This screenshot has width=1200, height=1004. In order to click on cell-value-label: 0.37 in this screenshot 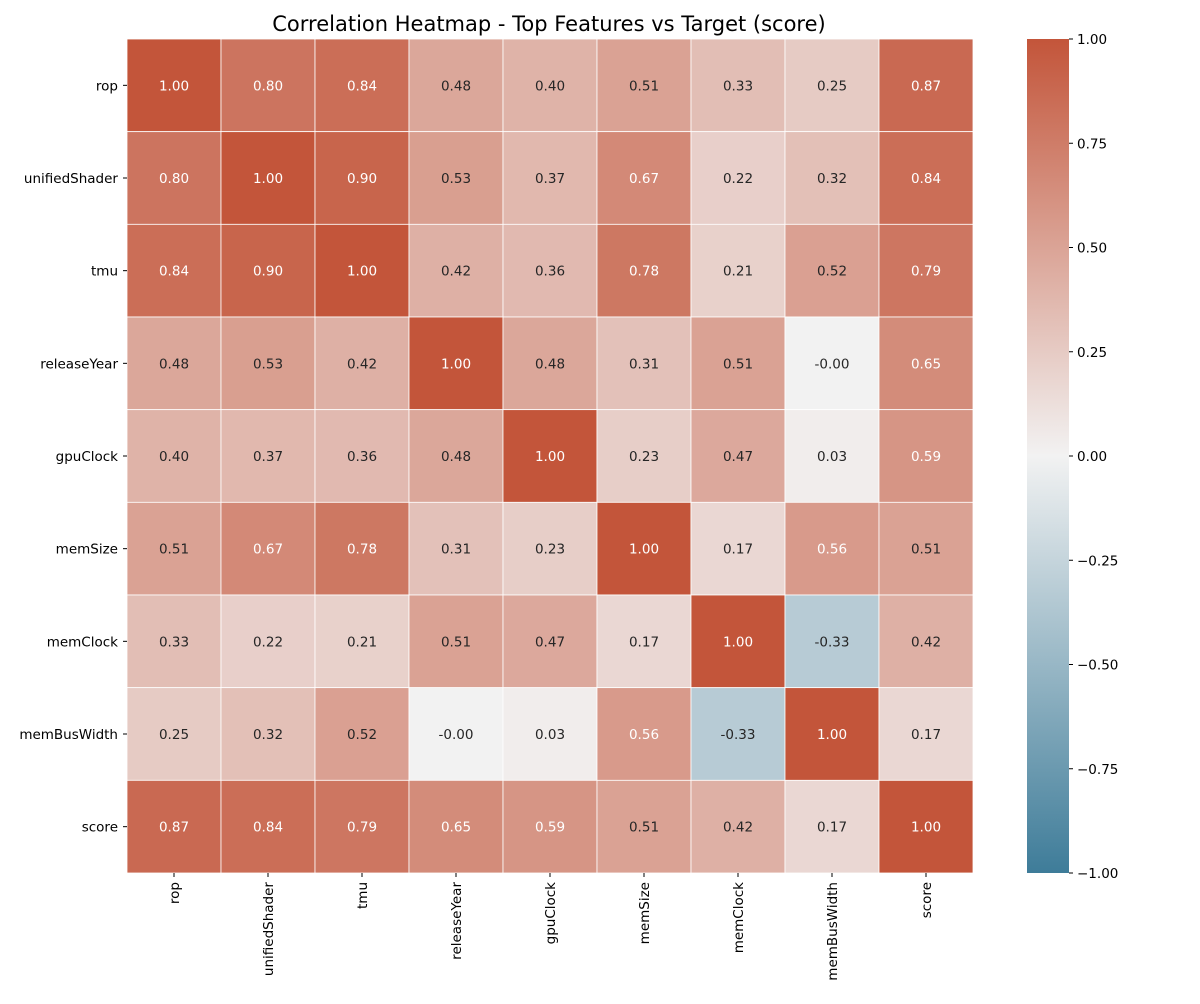, I will do `click(550, 179)`.